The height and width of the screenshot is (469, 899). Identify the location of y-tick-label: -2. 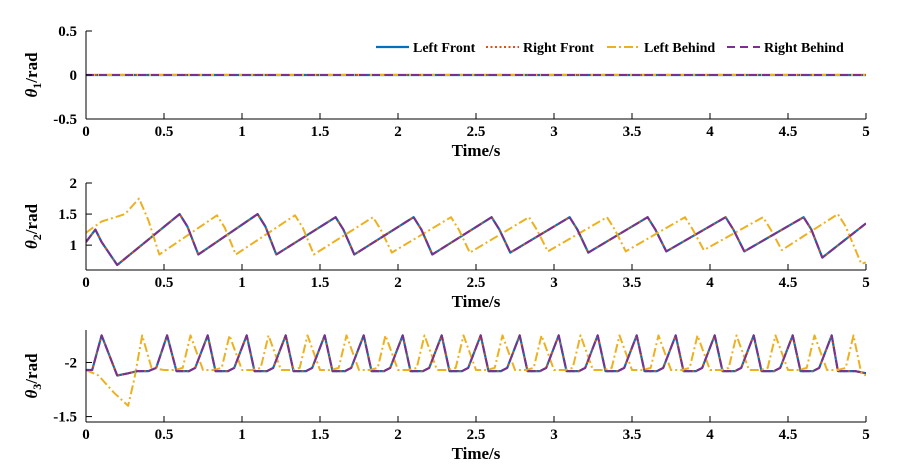
(71, 363).